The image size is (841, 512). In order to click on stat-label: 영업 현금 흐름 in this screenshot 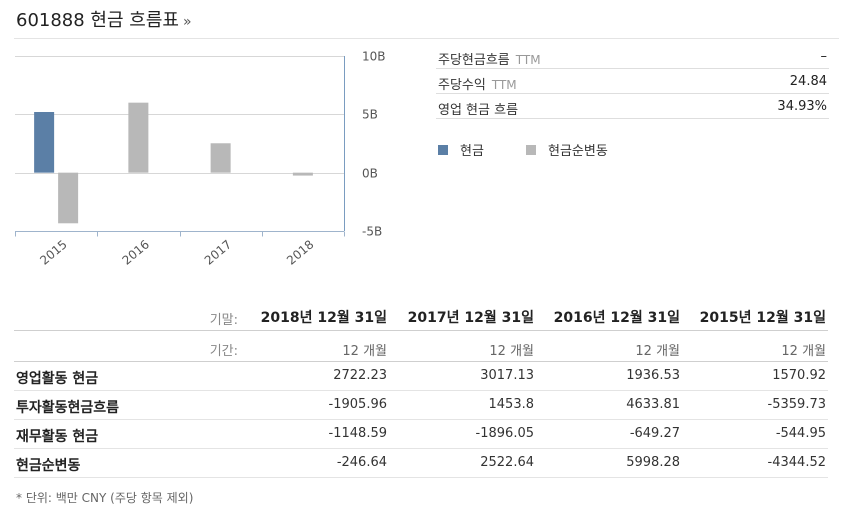, I will do `click(478, 110)`.